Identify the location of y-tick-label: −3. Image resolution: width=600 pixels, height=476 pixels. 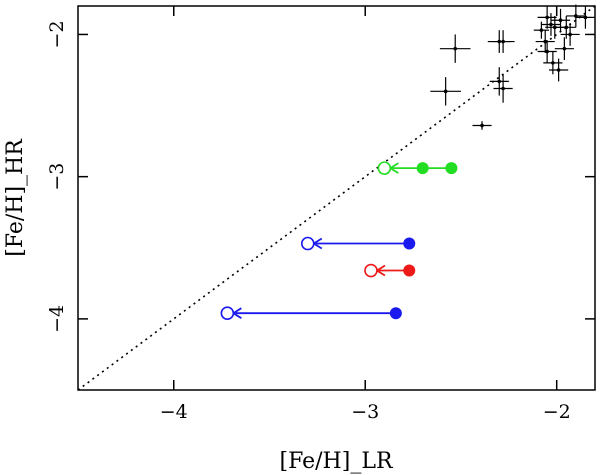
(57, 177).